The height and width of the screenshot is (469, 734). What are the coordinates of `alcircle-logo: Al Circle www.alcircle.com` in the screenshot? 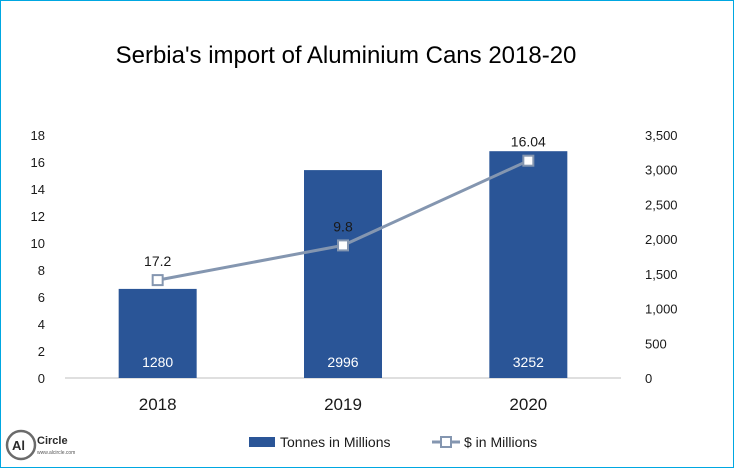 It's located at (40, 445).